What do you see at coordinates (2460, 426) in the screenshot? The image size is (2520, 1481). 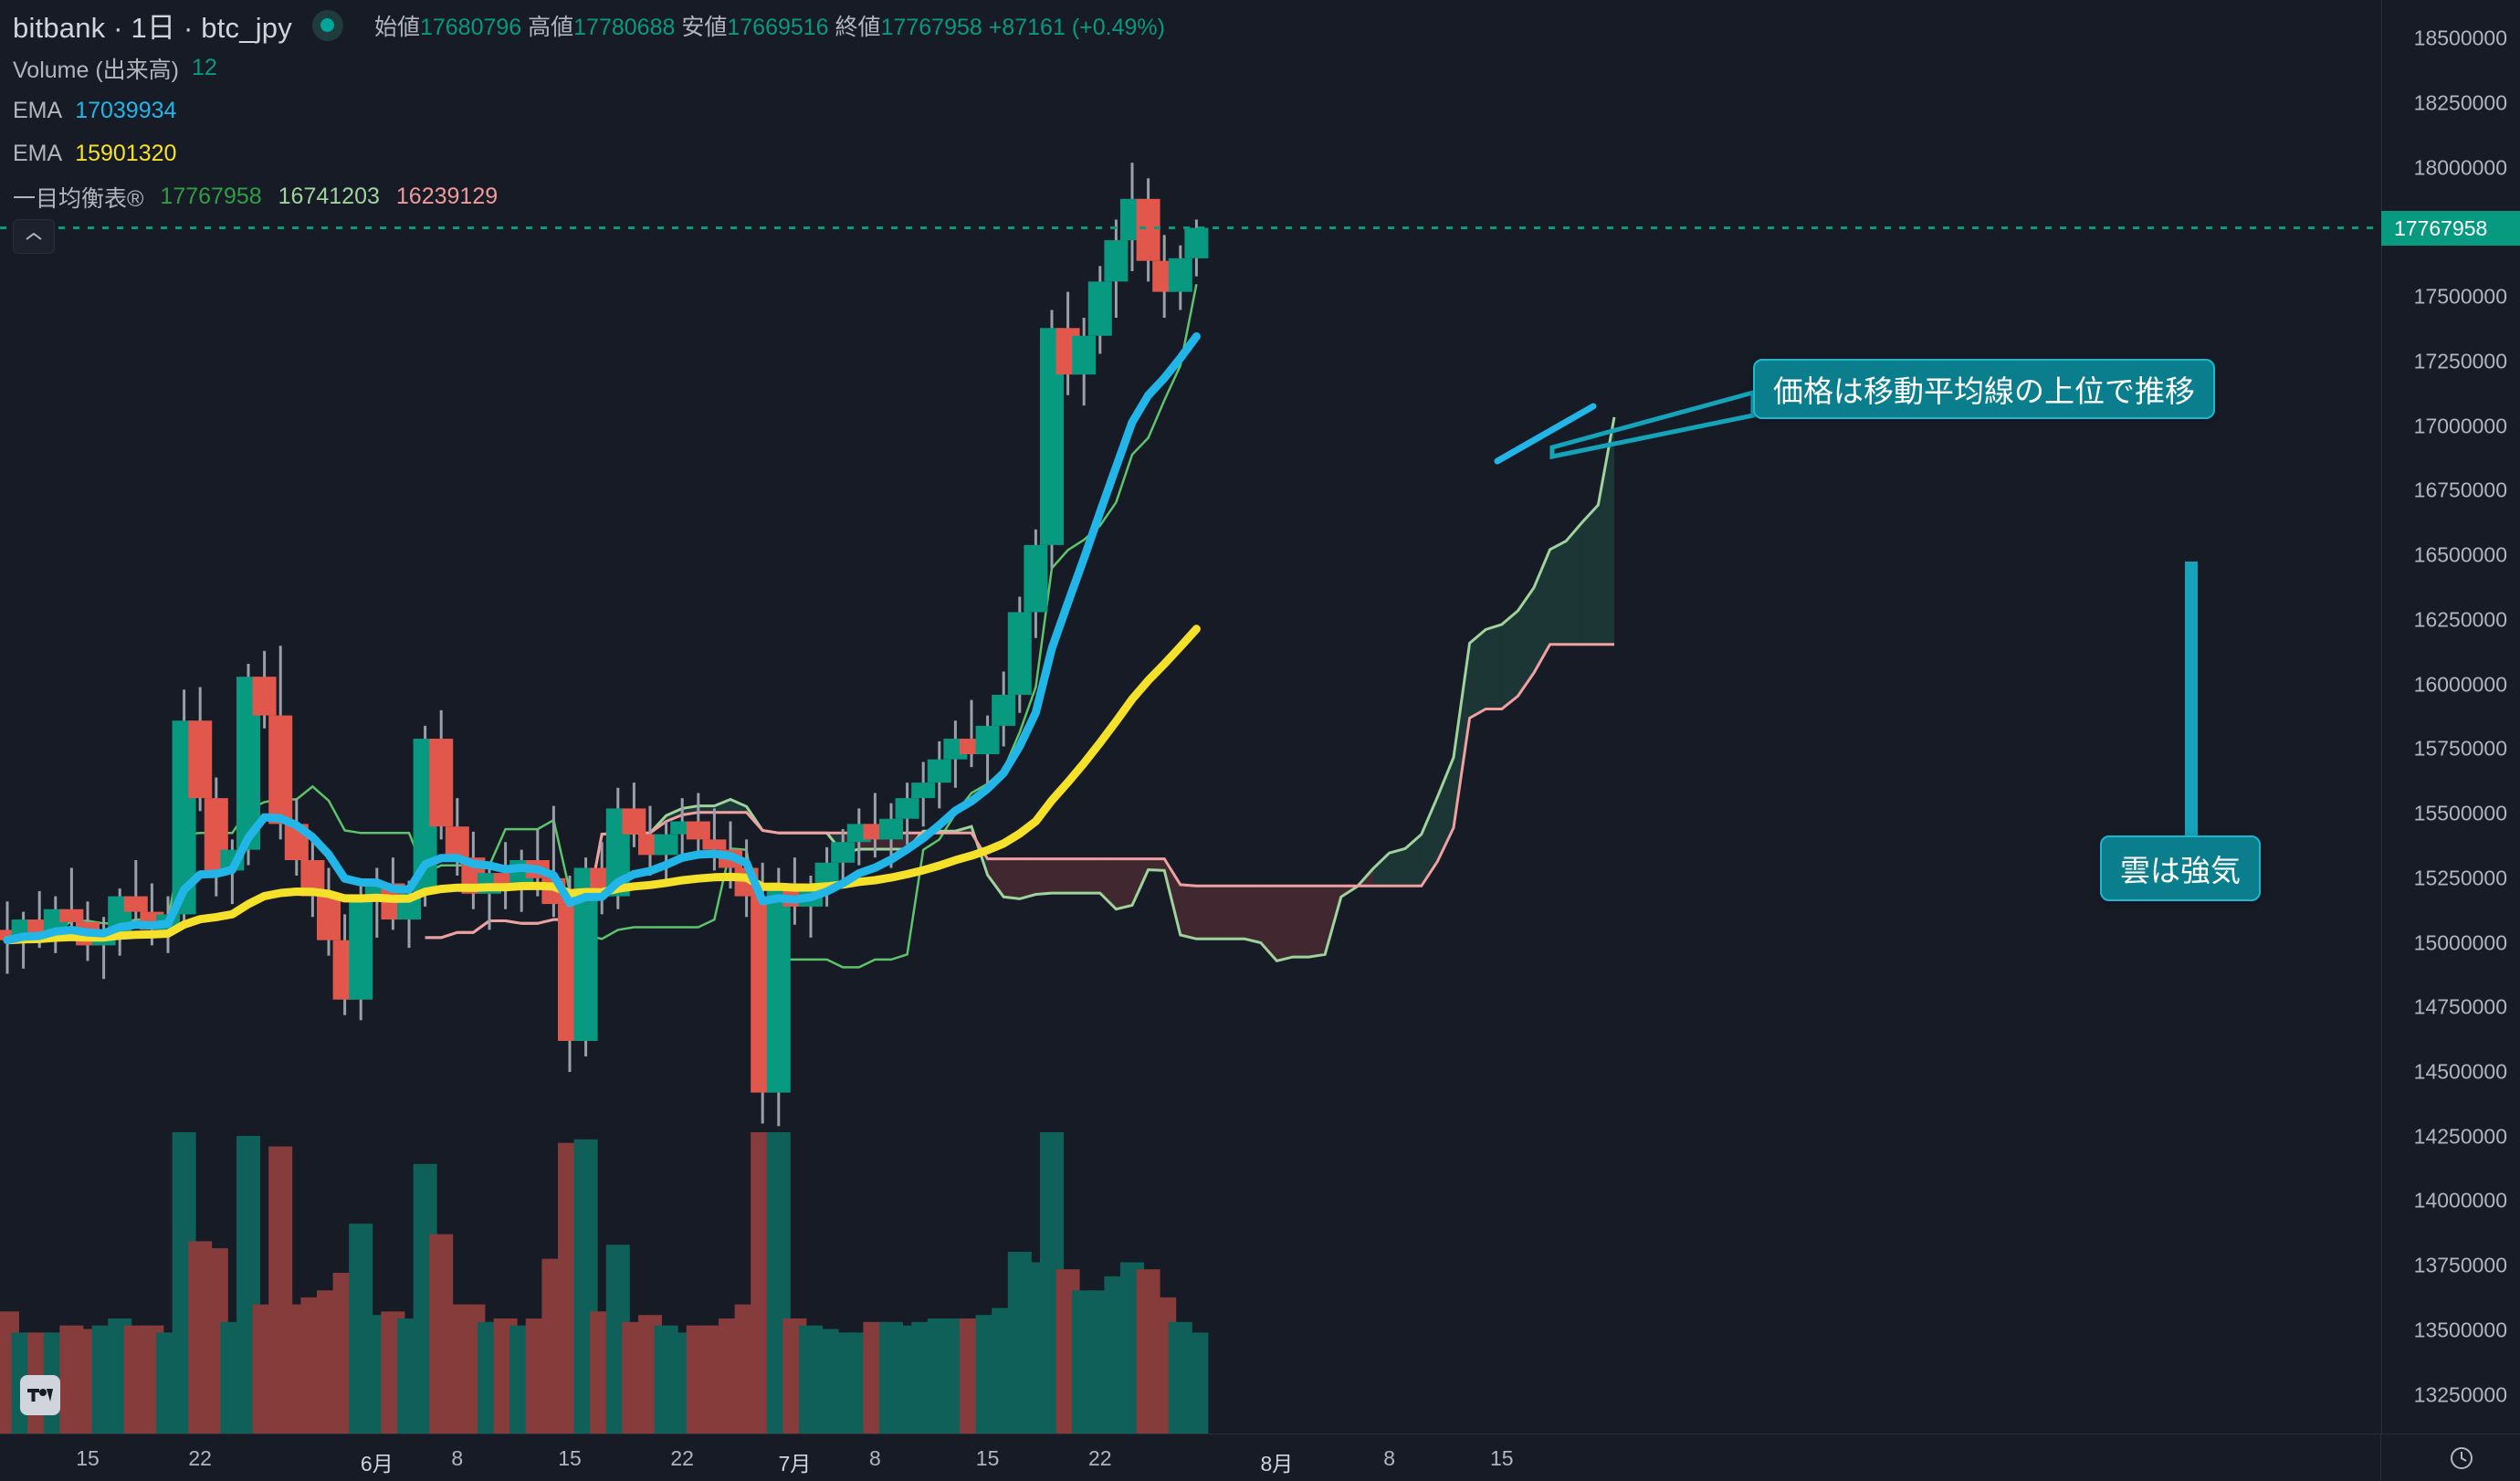 I see `price-tick: 17000000` at bounding box center [2460, 426].